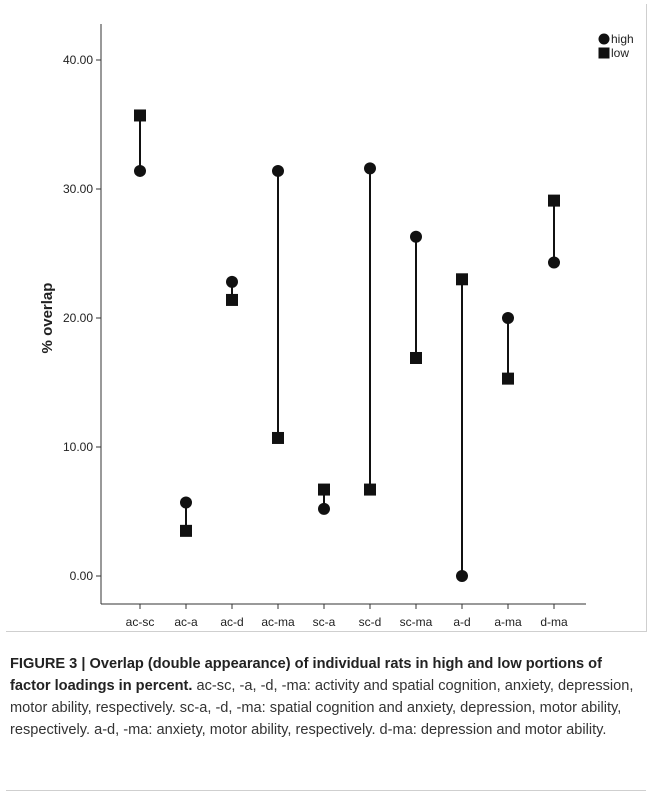 The width and height of the screenshot is (655, 796). I want to click on caption-figure-label: FIGURE 3 |, so click(50, 664).